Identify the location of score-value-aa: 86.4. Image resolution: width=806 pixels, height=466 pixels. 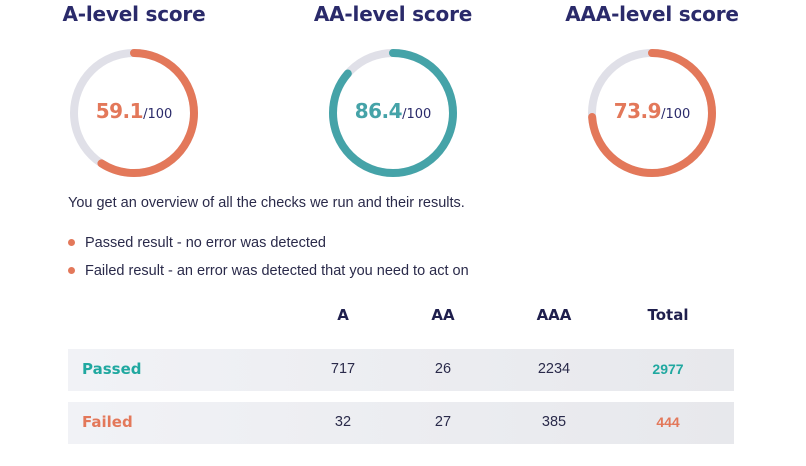
(378, 111).